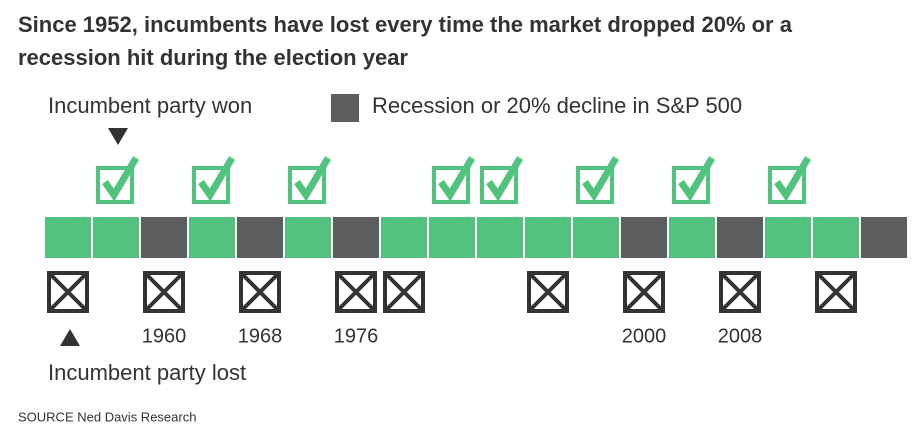 The image size is (924, 436). Describe the element at coordinates (345, 108) in the screenshot. I see `legend-swatch` at that location.